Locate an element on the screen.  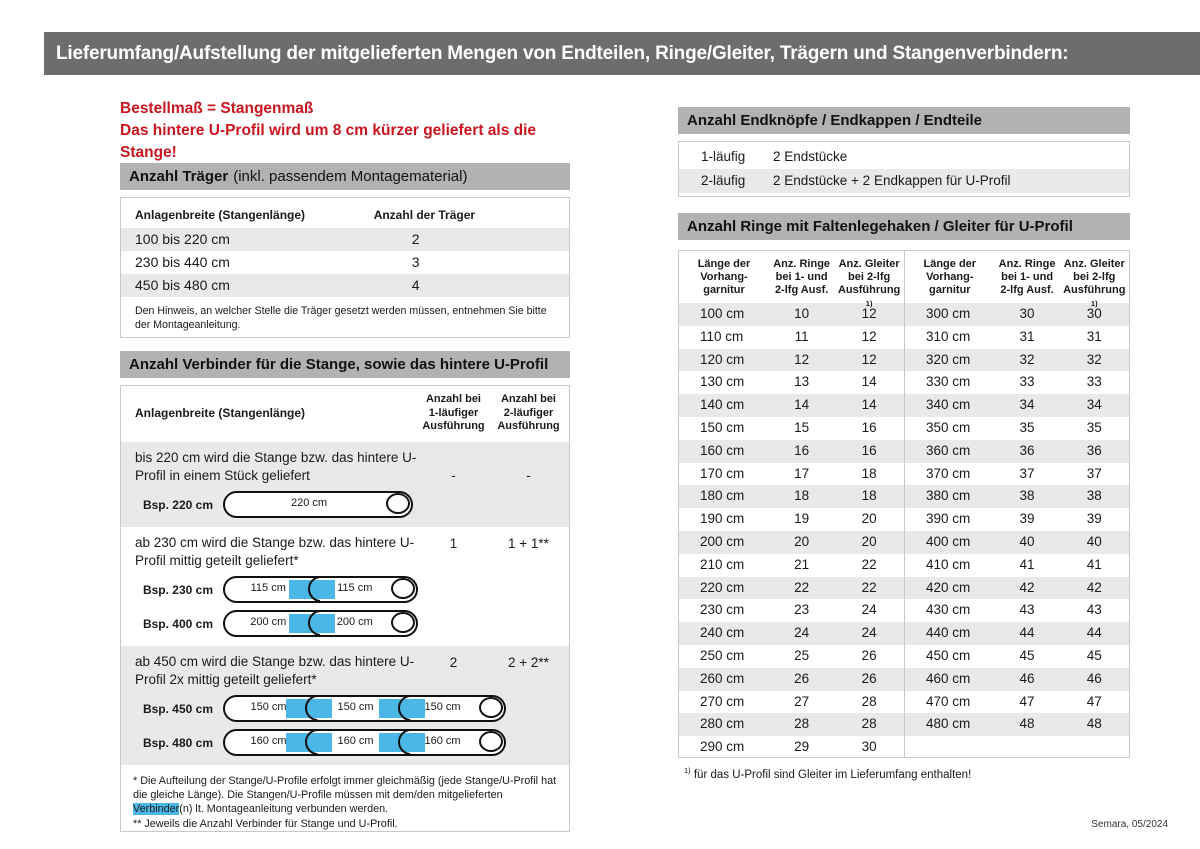
ringe-count-cell: 45 is located at coordinates (1027, 655).